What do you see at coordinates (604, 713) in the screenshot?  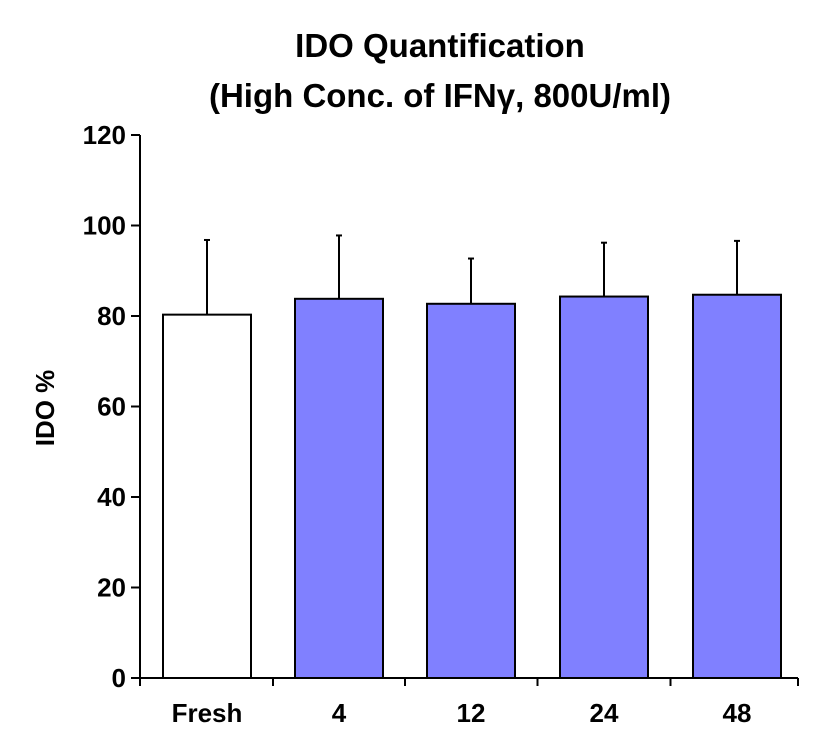 I see `x-tick-label-24: 24` at bounding box center [604, 713].